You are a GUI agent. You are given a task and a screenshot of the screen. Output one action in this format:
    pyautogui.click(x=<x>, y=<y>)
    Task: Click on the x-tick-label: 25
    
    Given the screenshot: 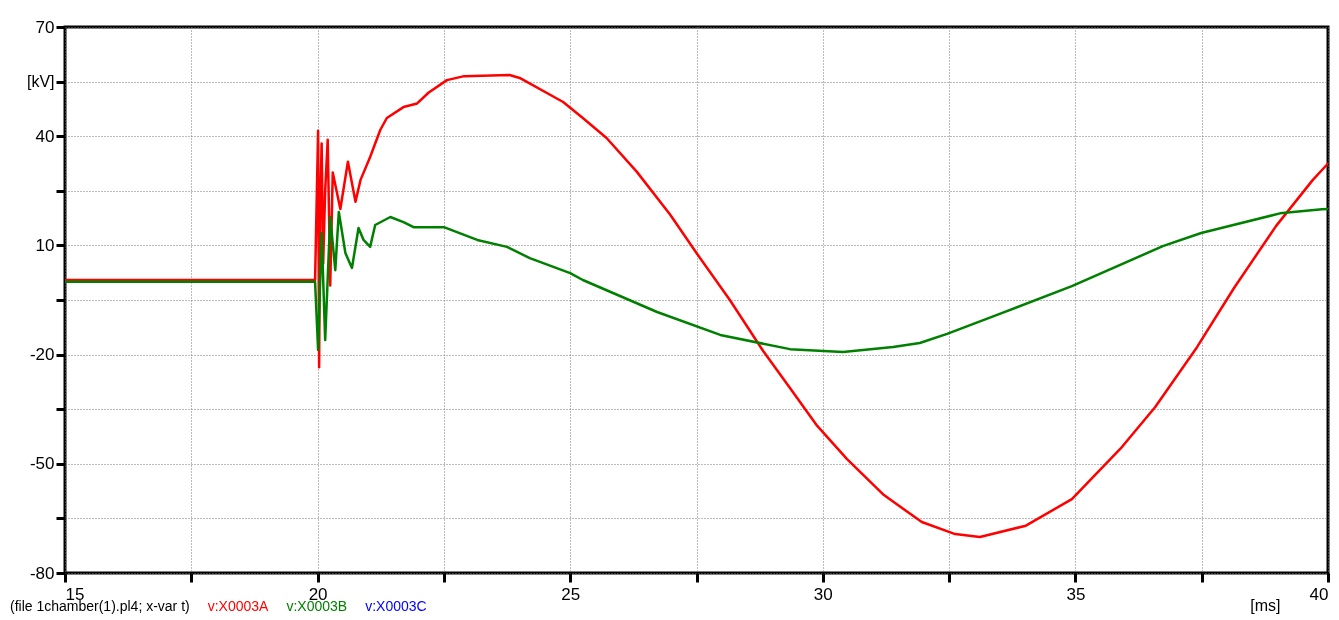 What is the action you would take?
    pyautogui.click(x=571, y=594)
    